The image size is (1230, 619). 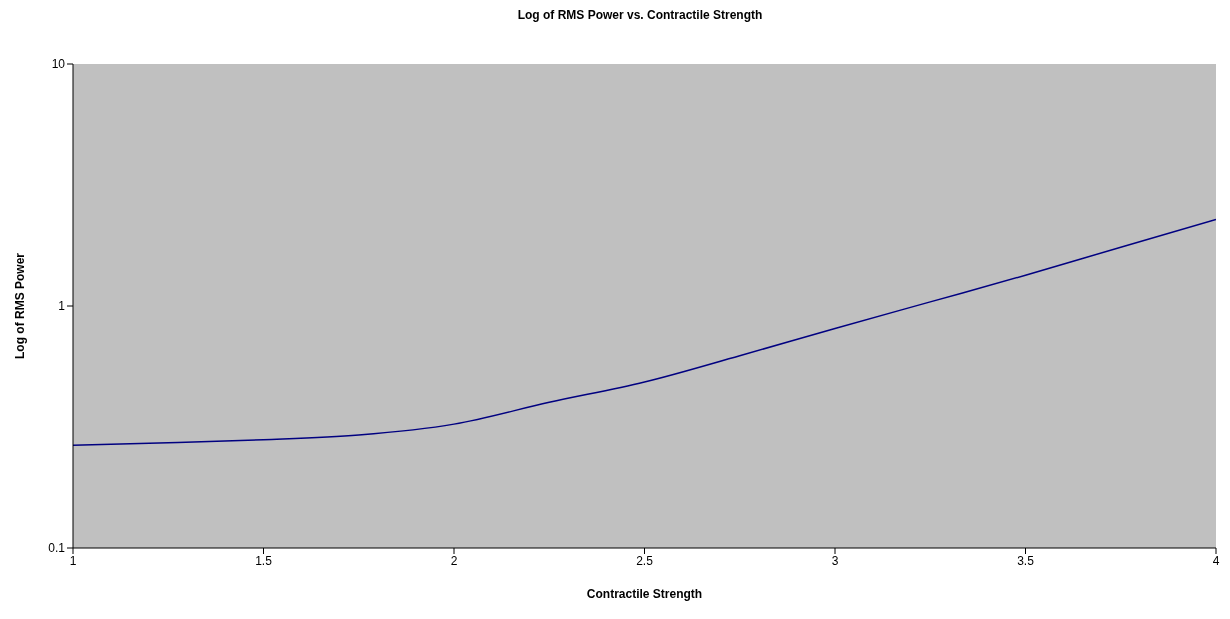 I want to click on x-tick-label: 3, so click(x=835, y=560).